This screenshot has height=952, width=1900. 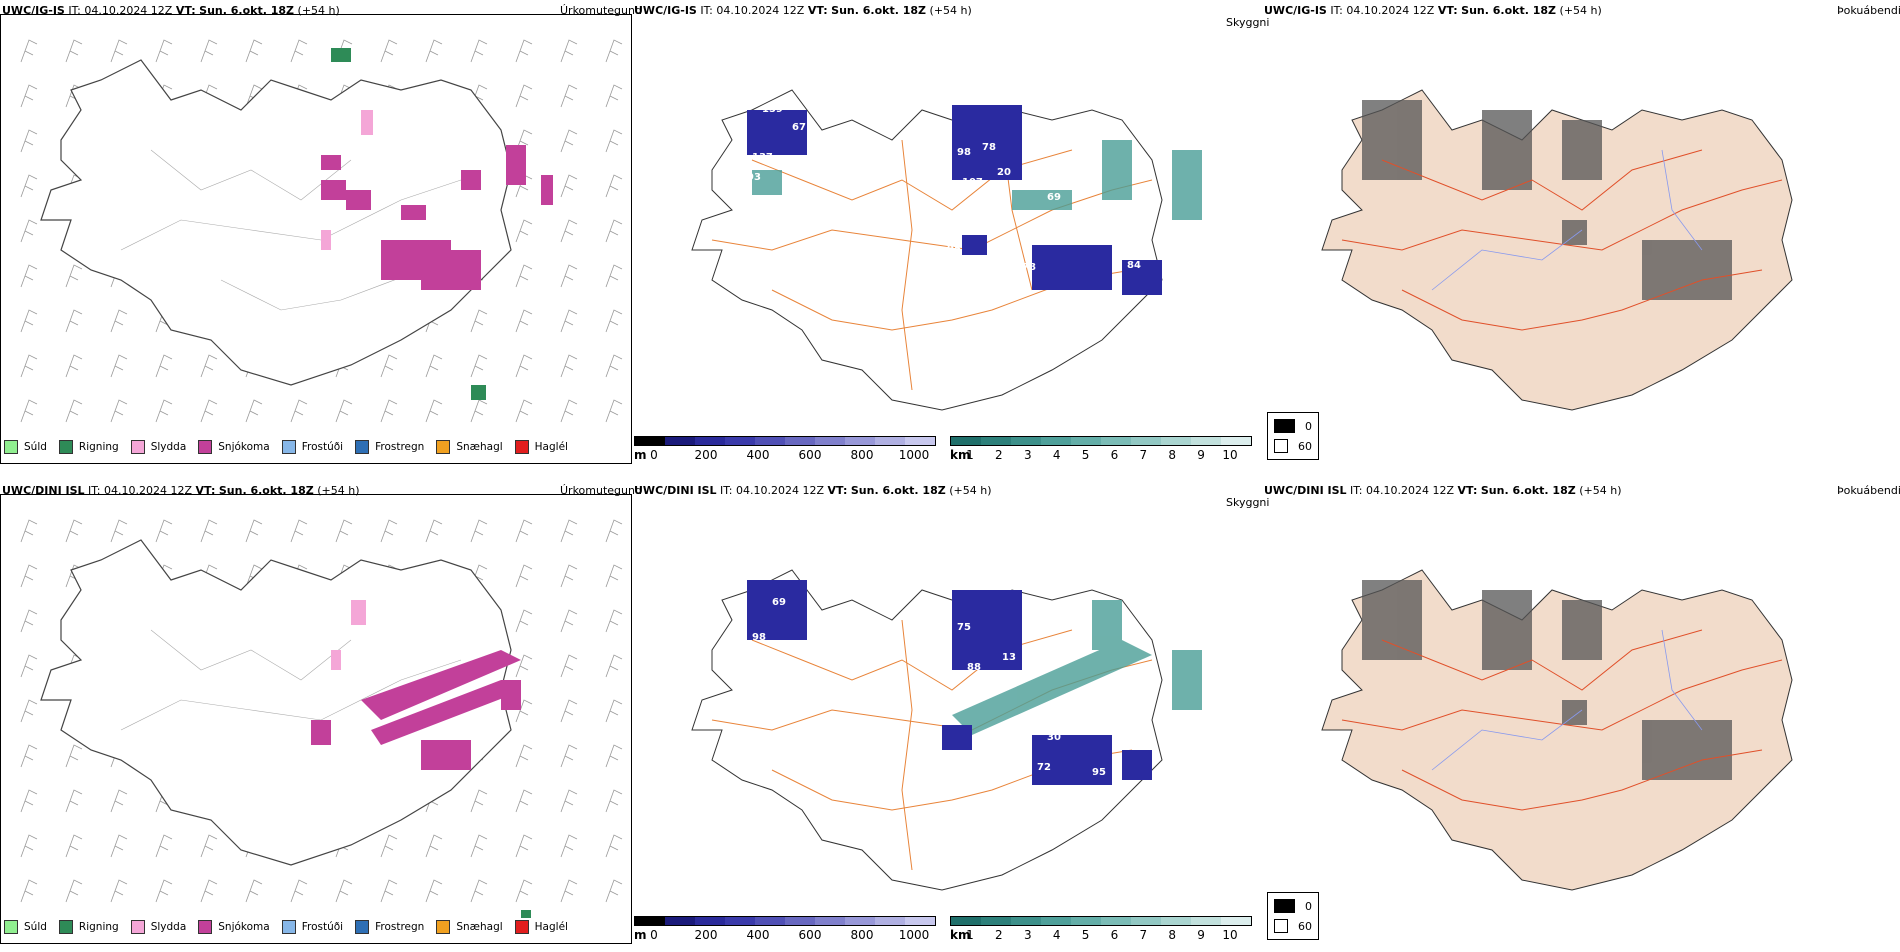 I want to click on colorbar-tick: 800, so click(x=862, y=455).